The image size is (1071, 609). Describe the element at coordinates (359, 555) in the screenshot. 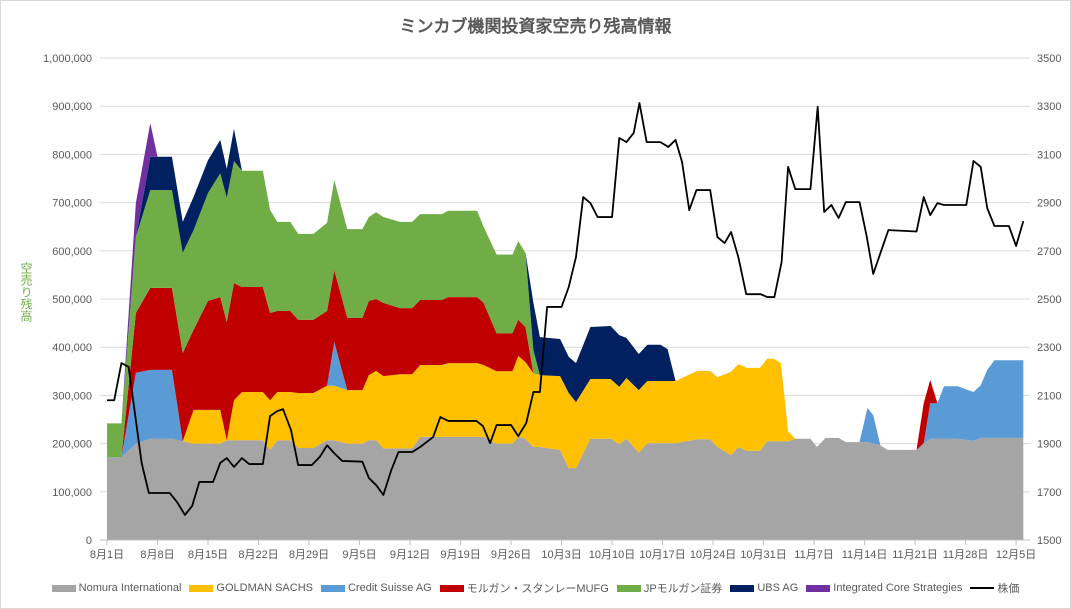

I see `x-tick-label: 9月5日` at that location.